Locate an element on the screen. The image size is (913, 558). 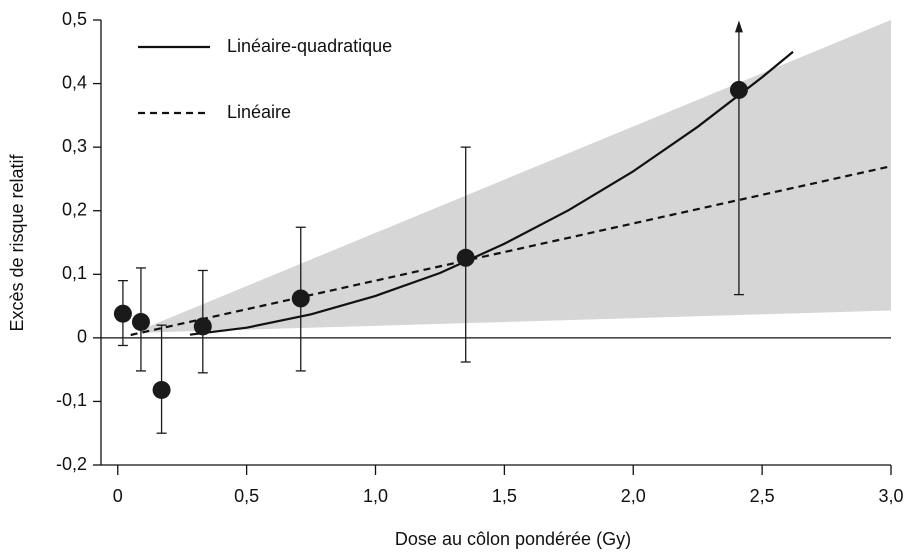
y-tick-label: 0,4 is located at coordinates (74, 82).